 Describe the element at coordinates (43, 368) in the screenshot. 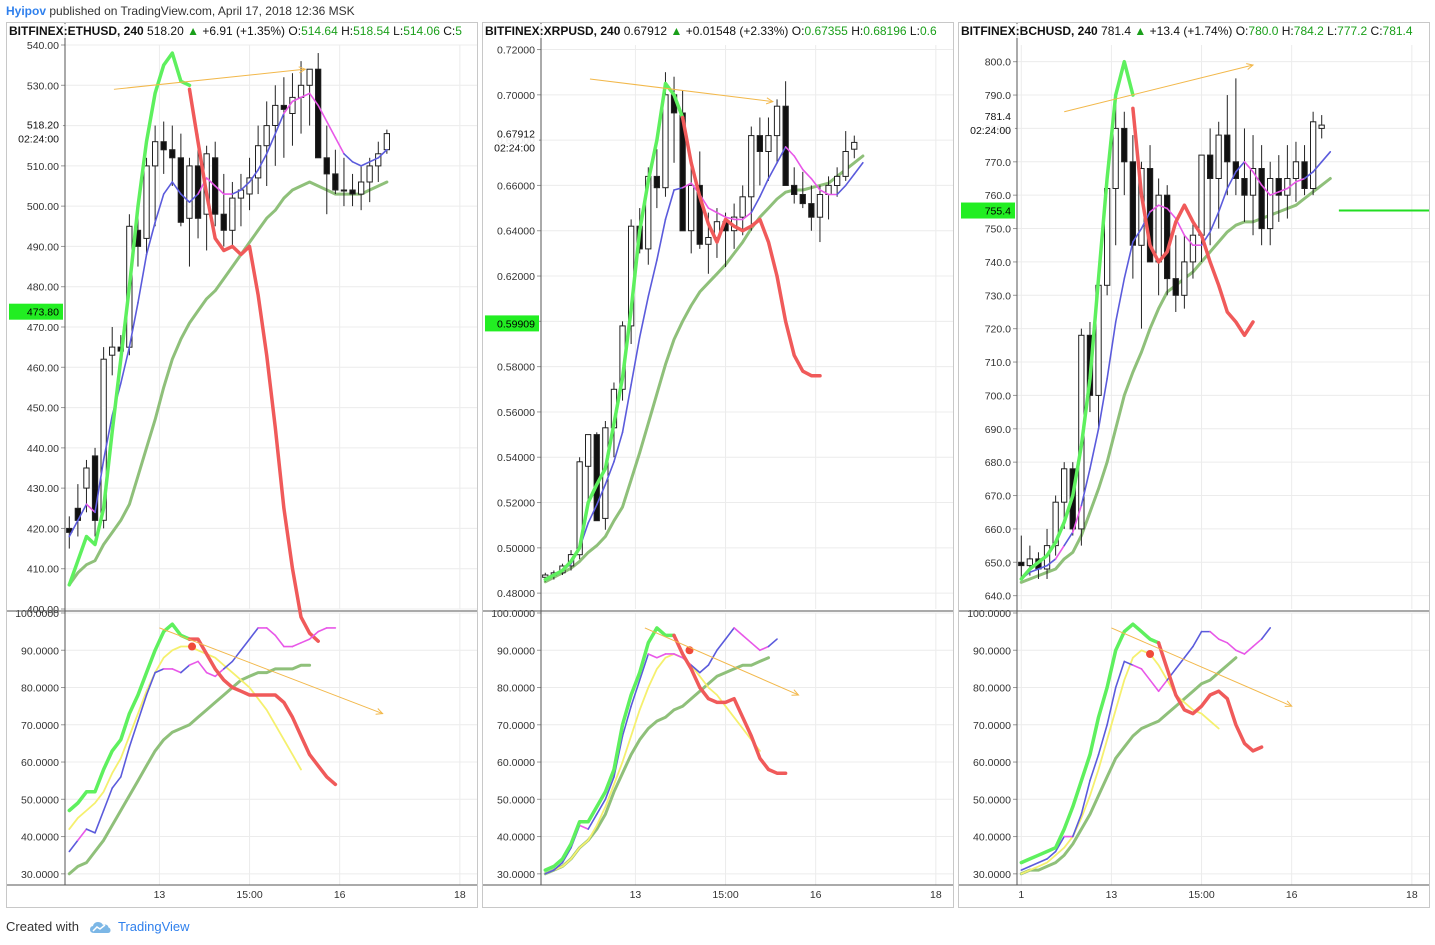

I see `price-tick-label: 460.00` at that location.